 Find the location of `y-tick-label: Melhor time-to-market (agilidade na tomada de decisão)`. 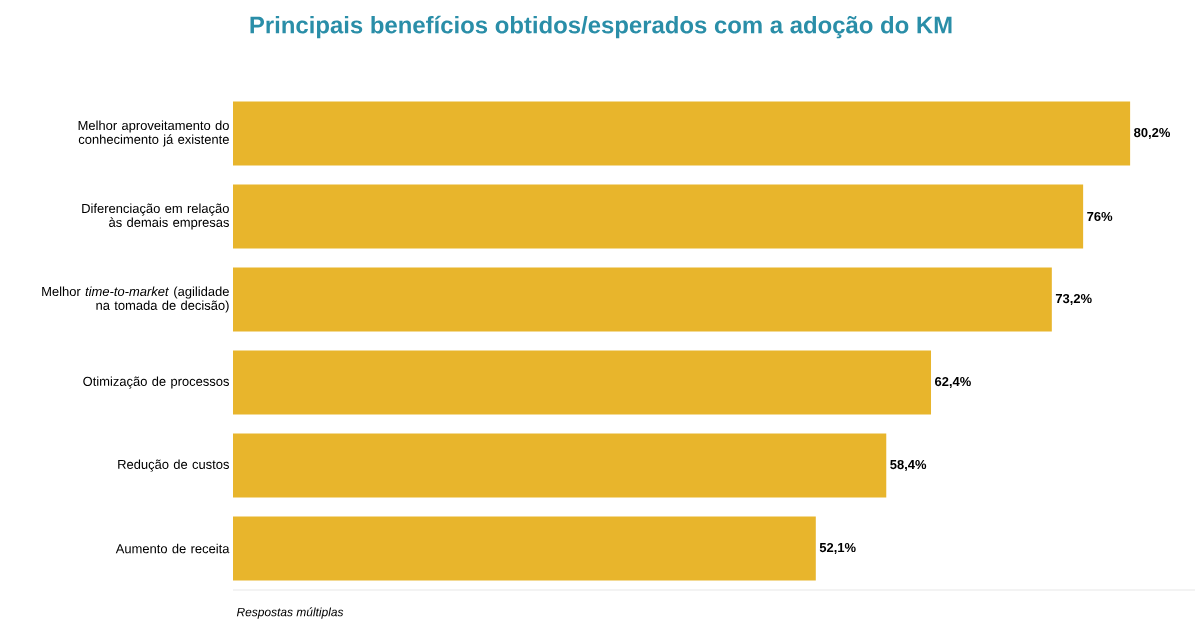

y-tick-label: Melhor time-to-market (agilidade na tomada de decisão) is located at coordinates (135, 299).